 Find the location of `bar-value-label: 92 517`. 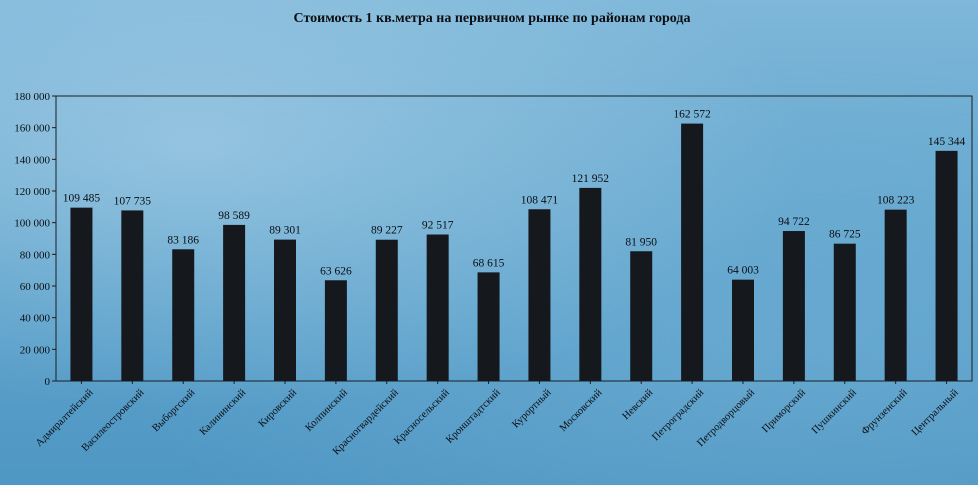

bar-value-label: 92 517 is located at coordinates (438, 226).